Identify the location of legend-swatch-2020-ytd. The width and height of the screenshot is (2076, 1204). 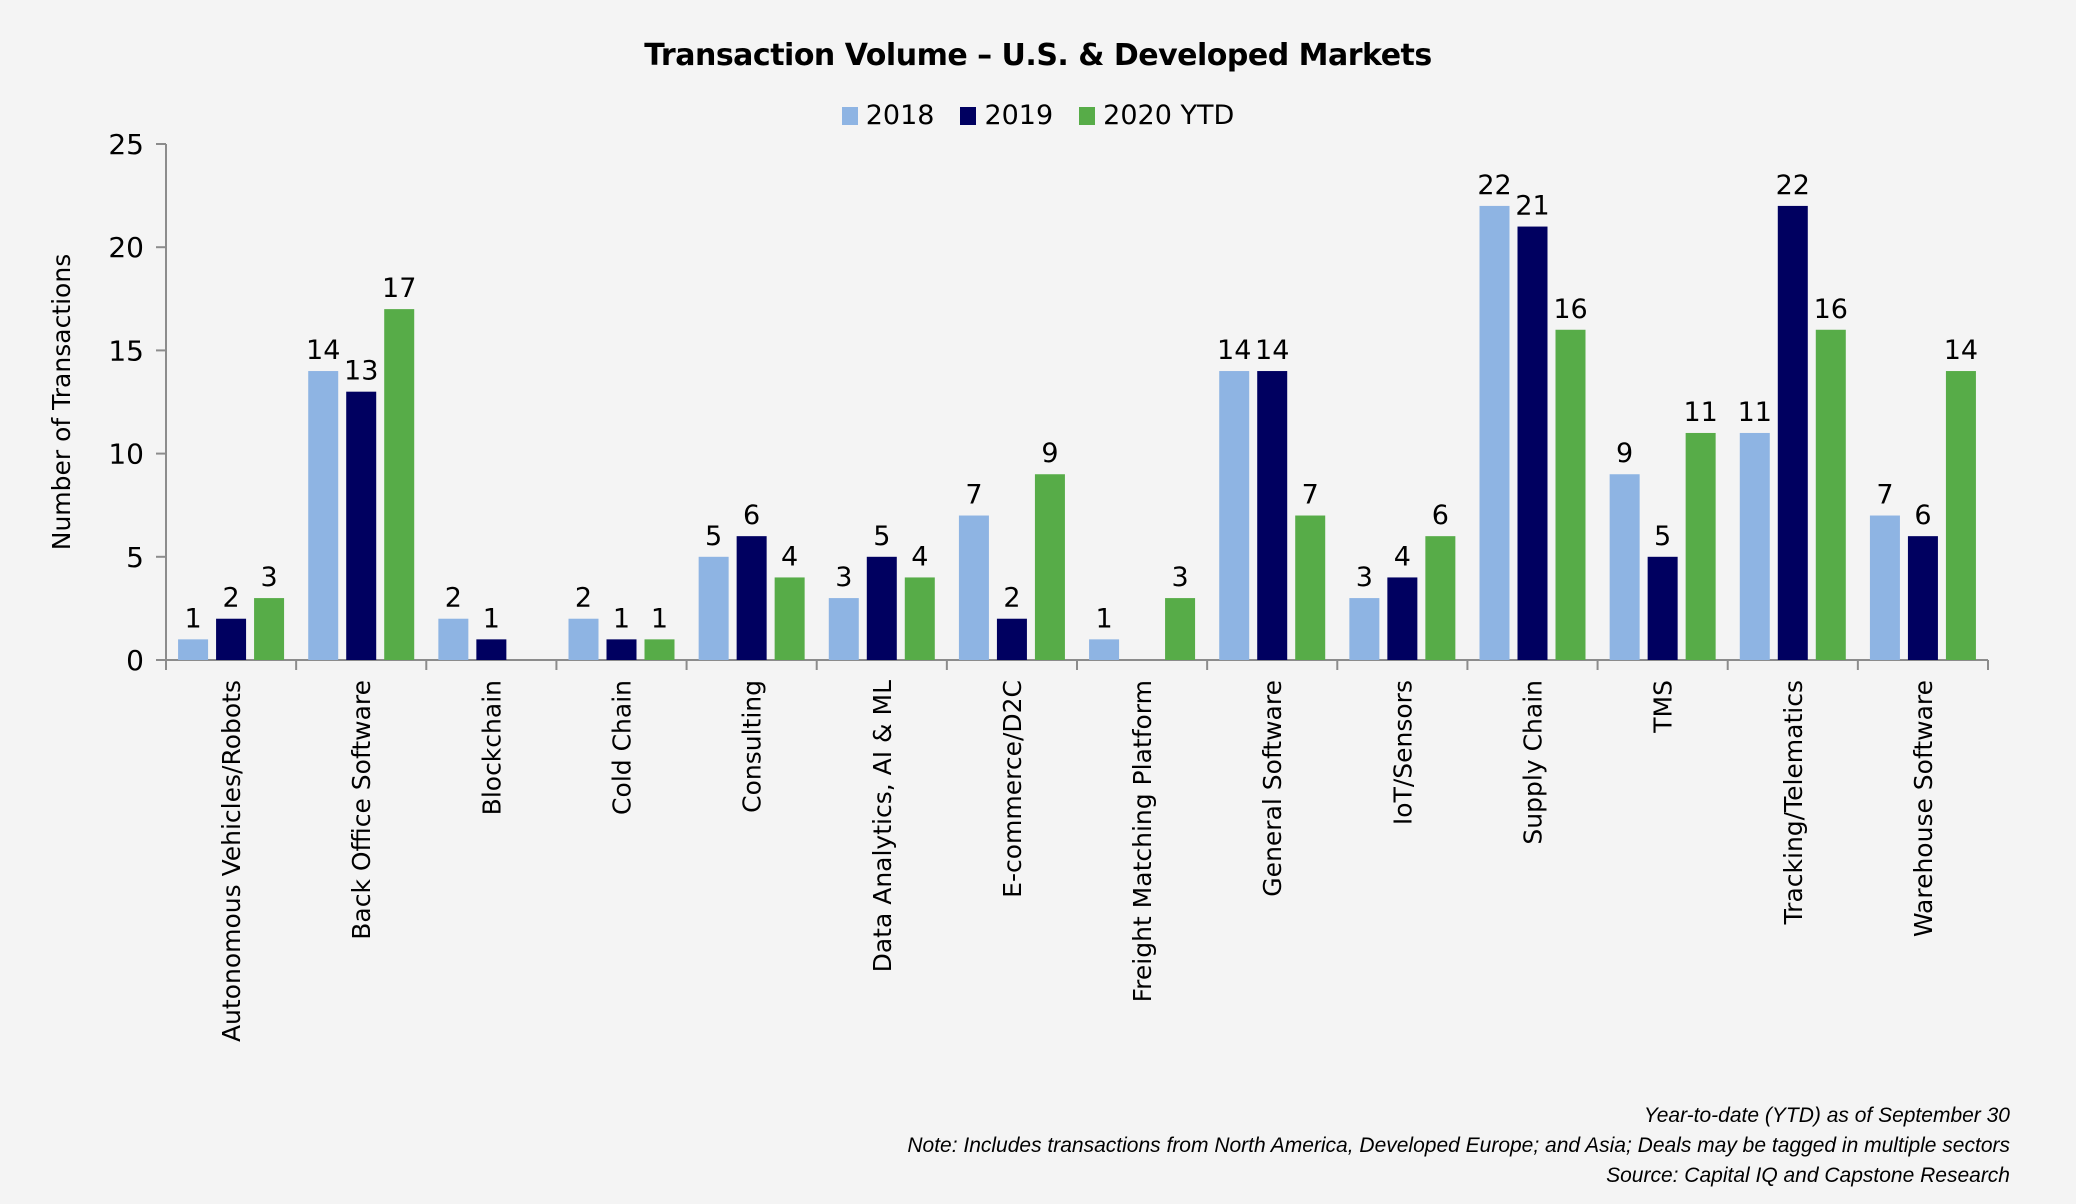
(1087, 115).